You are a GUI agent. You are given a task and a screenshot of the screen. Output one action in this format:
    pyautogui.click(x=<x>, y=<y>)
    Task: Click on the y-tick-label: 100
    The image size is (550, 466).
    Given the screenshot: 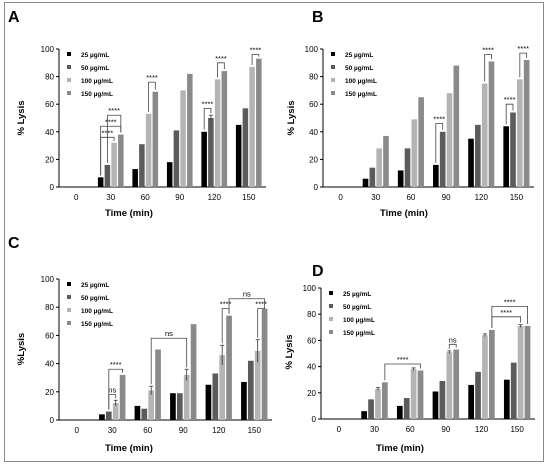 What is the action you would take?
    pyautogui.click(x=312, y=49)
    